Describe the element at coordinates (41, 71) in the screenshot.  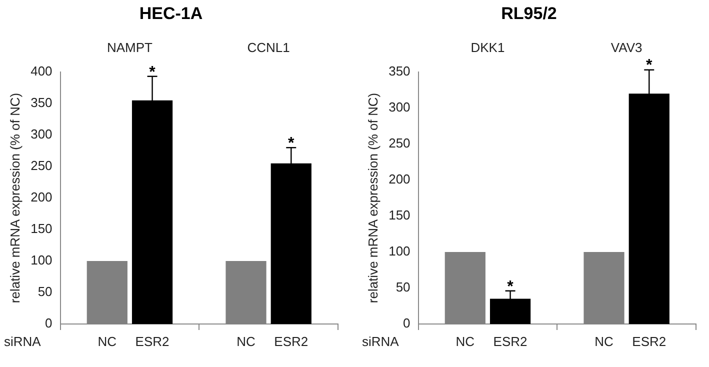
I see `y-tick-label: 400` at that location.